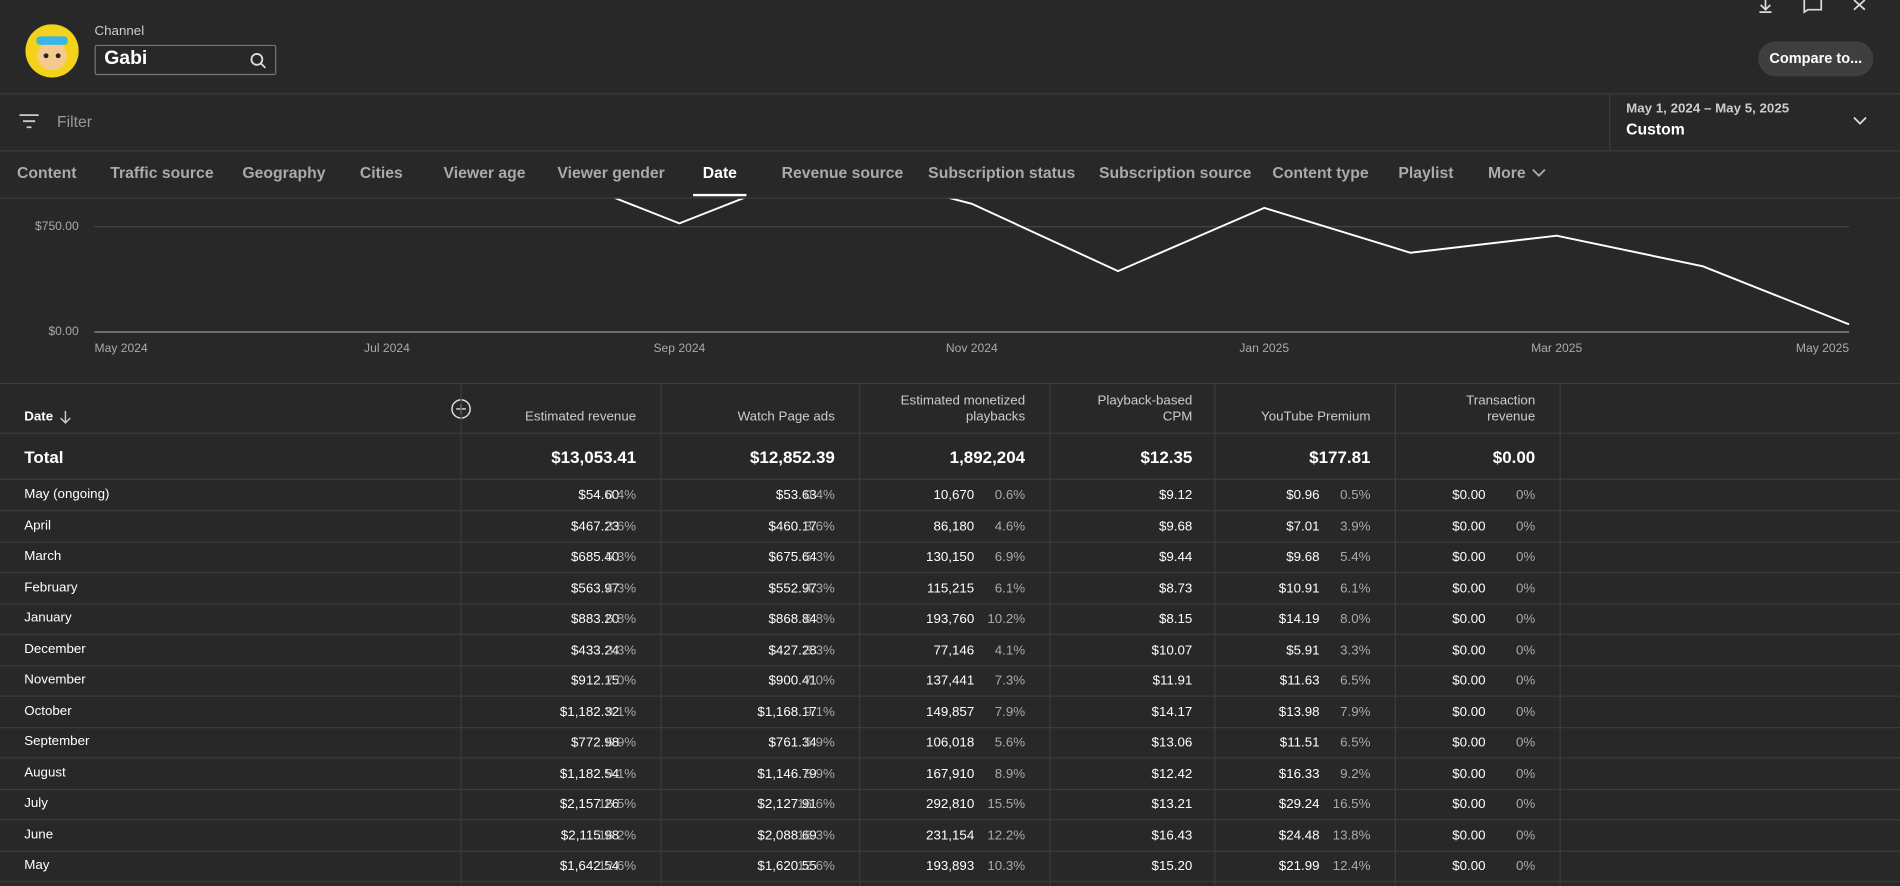 The width and height of the screenshot is (1900, 886). What do you see at coordinates (963, 409) in the screenshot?
I see `column-header: Estimated monetized playbacks` at bounding box center [963, 409].